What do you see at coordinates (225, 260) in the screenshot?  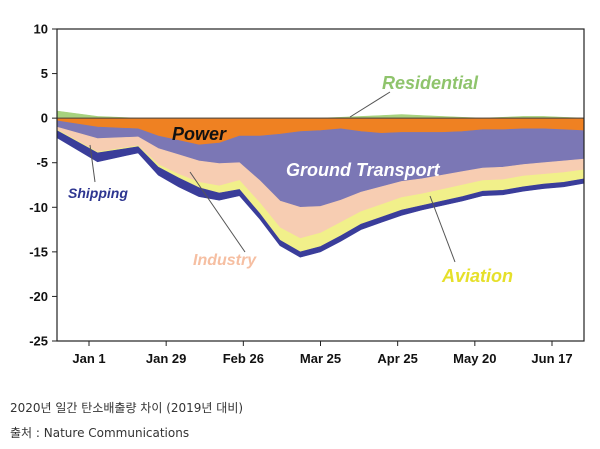 I see `label-industry: Industry` at bounding box center [225, 260].